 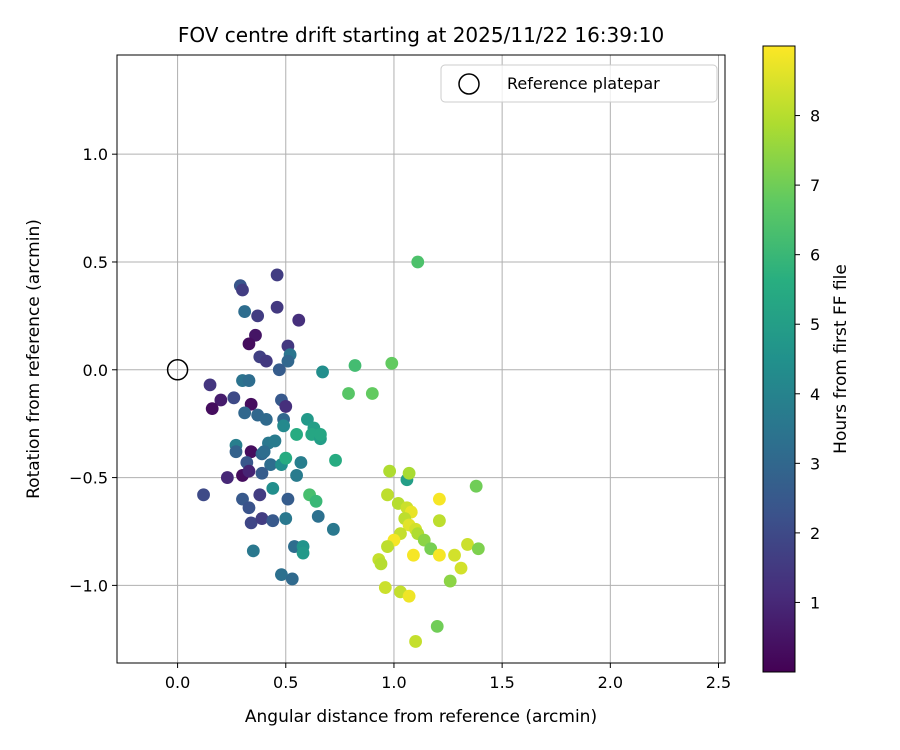 What do you see at coordinates (469, 84) in the screenshot?
I see `legend-marker-icon` at bounding box center [469, 84].